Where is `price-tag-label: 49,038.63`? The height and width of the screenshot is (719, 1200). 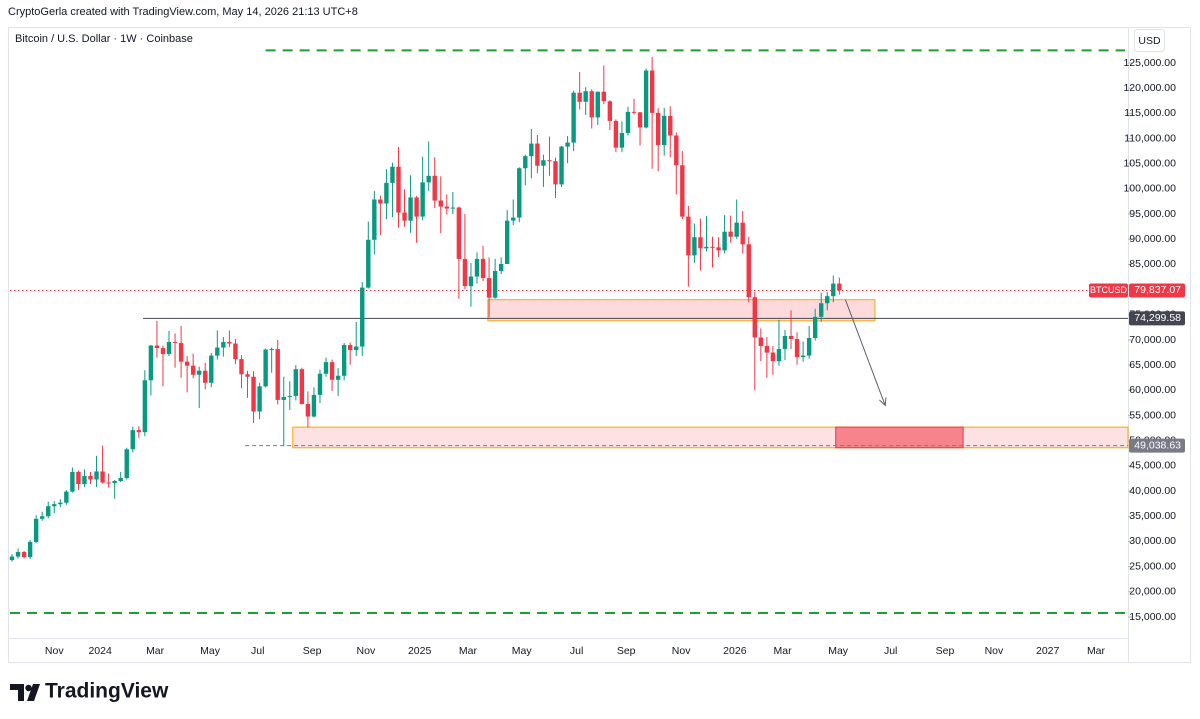
price-tag-label: 49,038.63 is located at coordinates (1157, 445).